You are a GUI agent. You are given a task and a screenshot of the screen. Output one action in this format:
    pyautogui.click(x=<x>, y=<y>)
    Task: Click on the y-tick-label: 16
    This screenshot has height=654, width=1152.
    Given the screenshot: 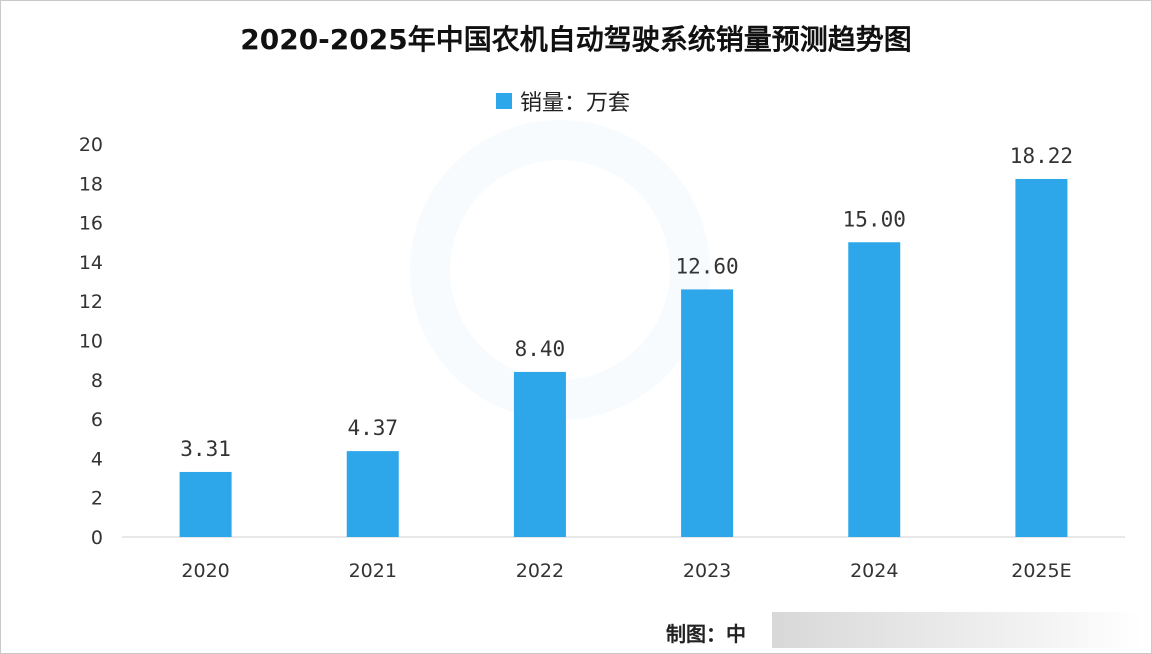 What is the action you would take?
    pyautogui.click(x=91, y=224)
    